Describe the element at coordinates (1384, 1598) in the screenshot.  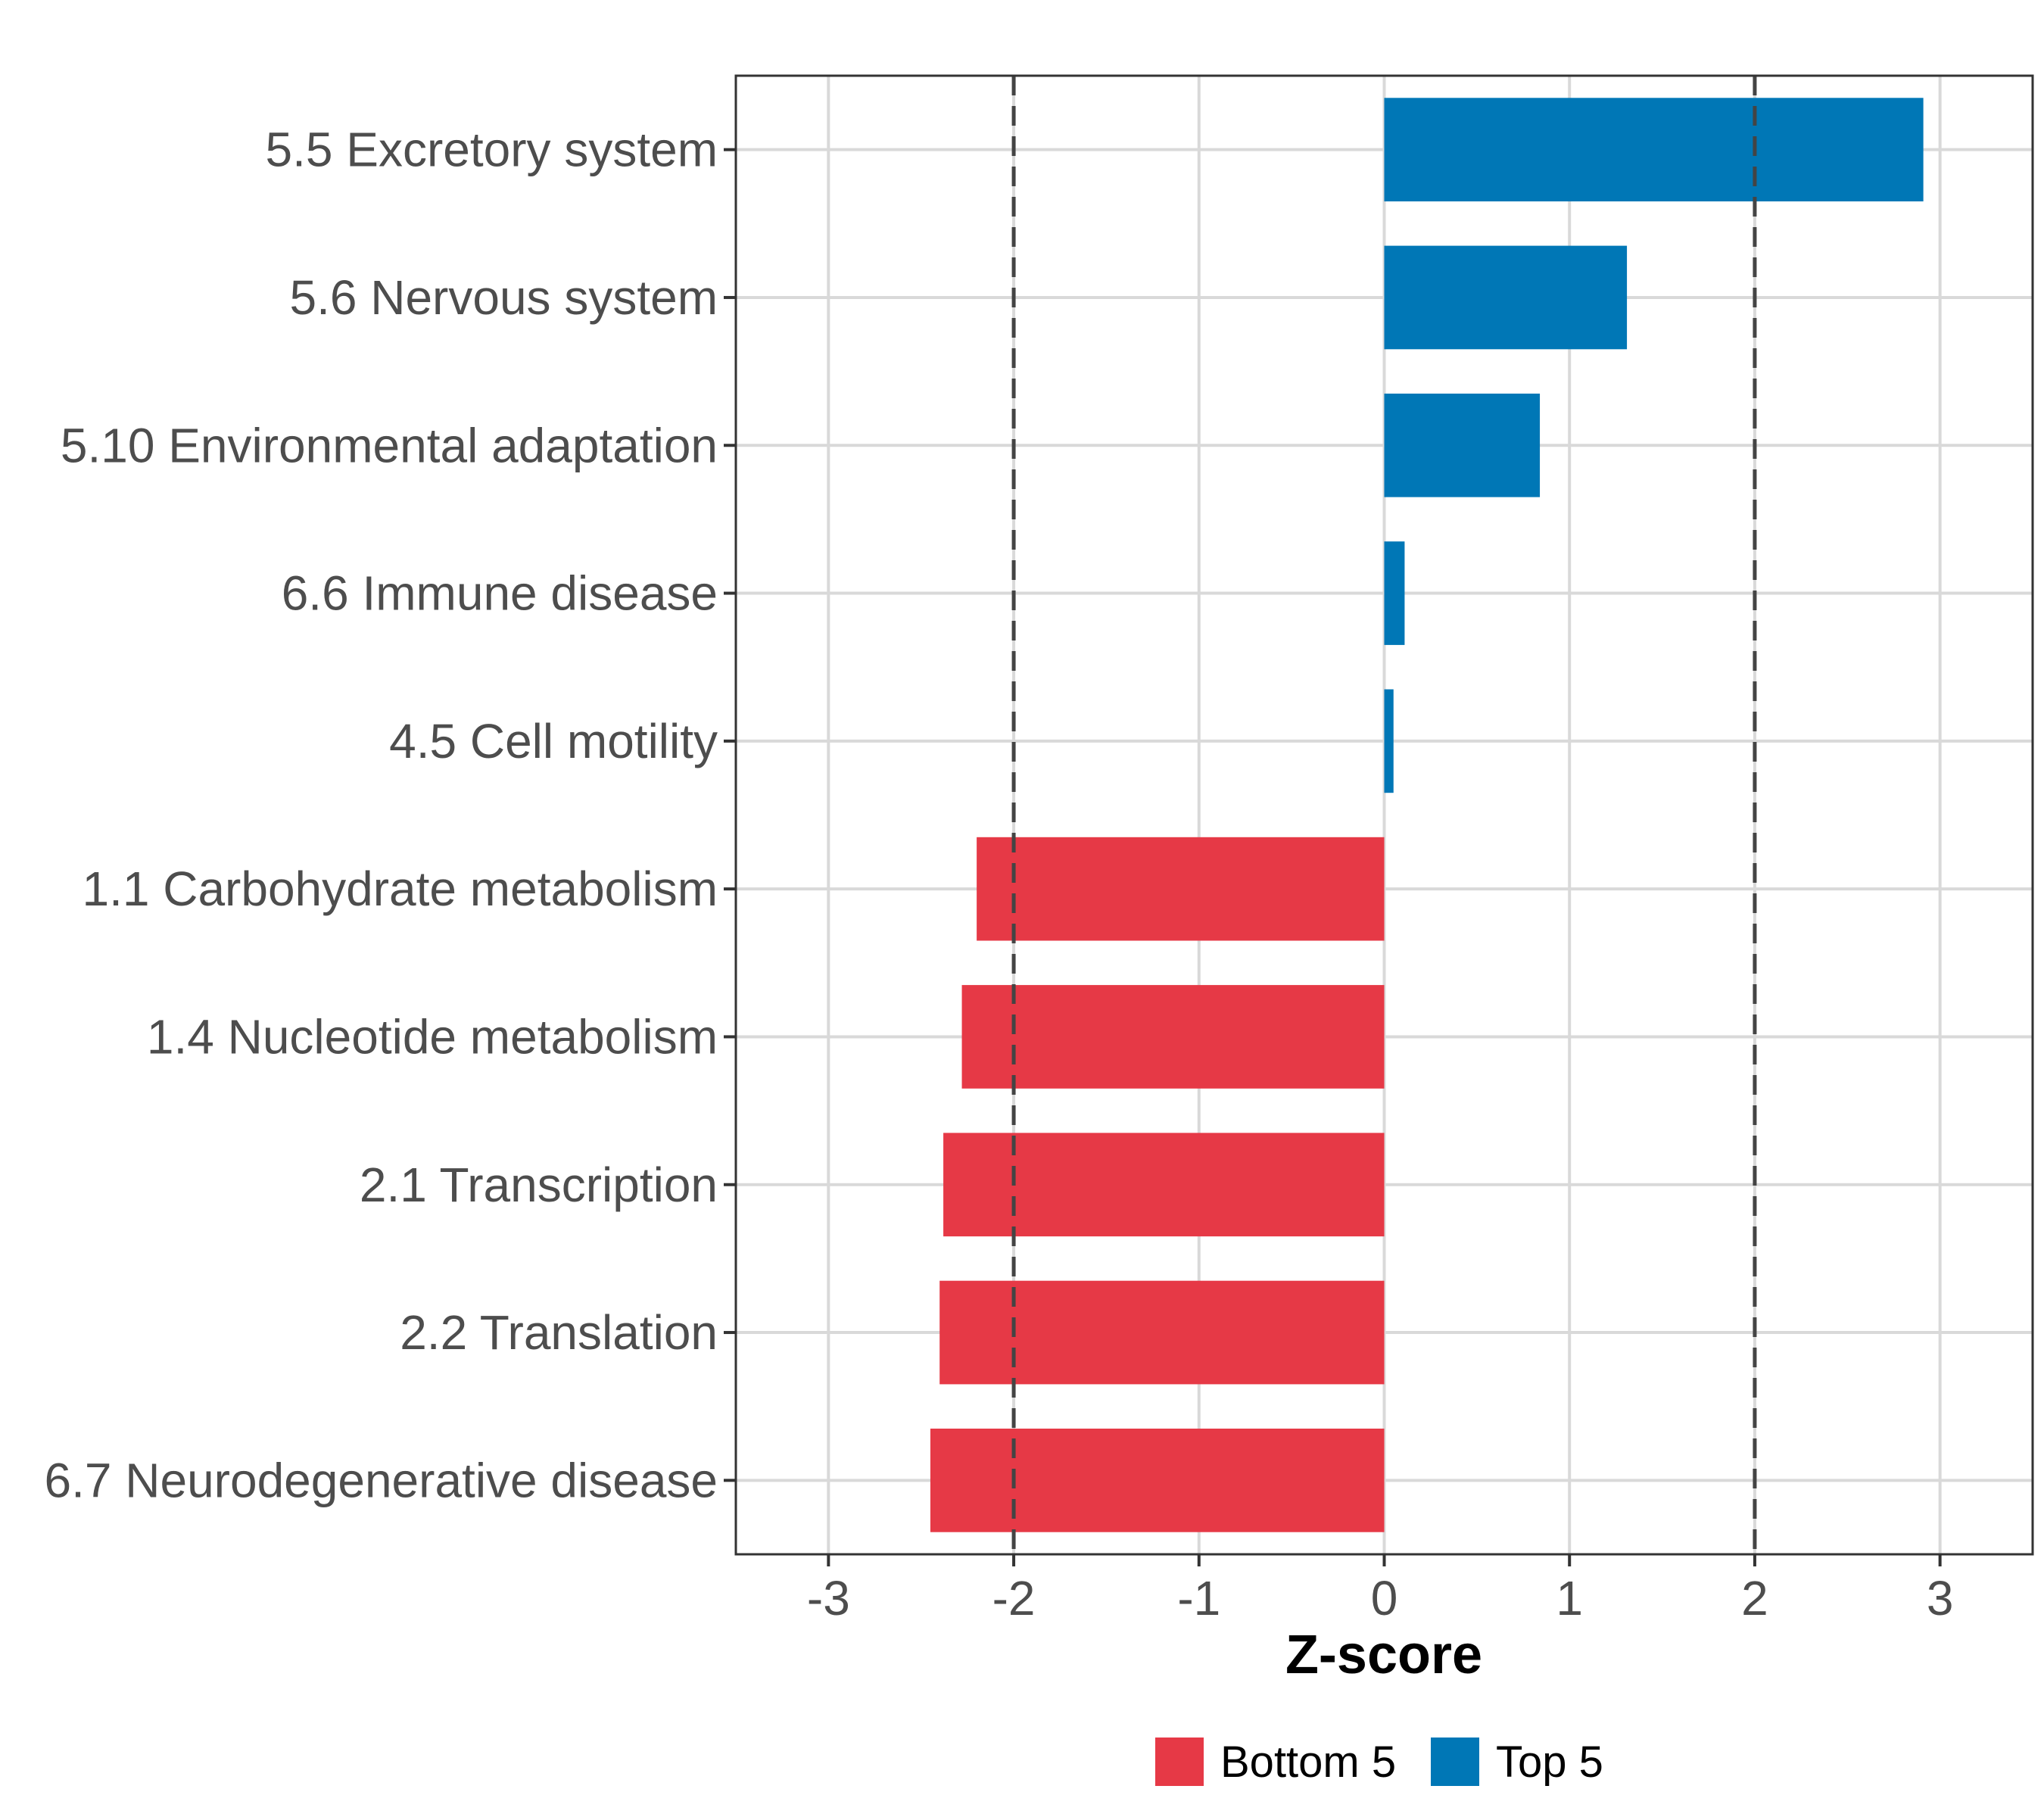
I see `x-tick-label: 0` at that location.